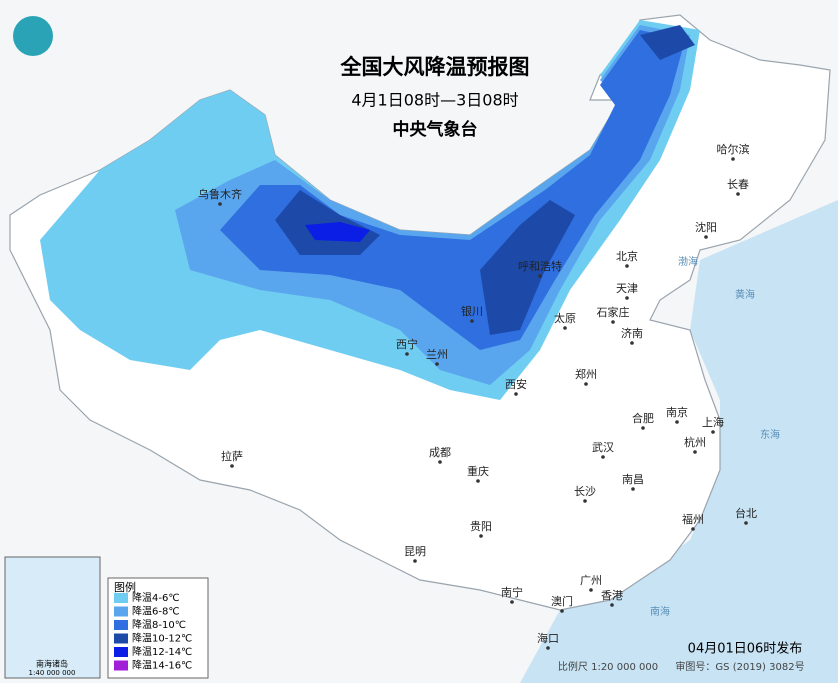 The width and height of the screenshot is (838, 683). What do you see at coordinates (633, 479) in the screenshot?
I see `city-label: 南昌` at bounding box center [633, 479].